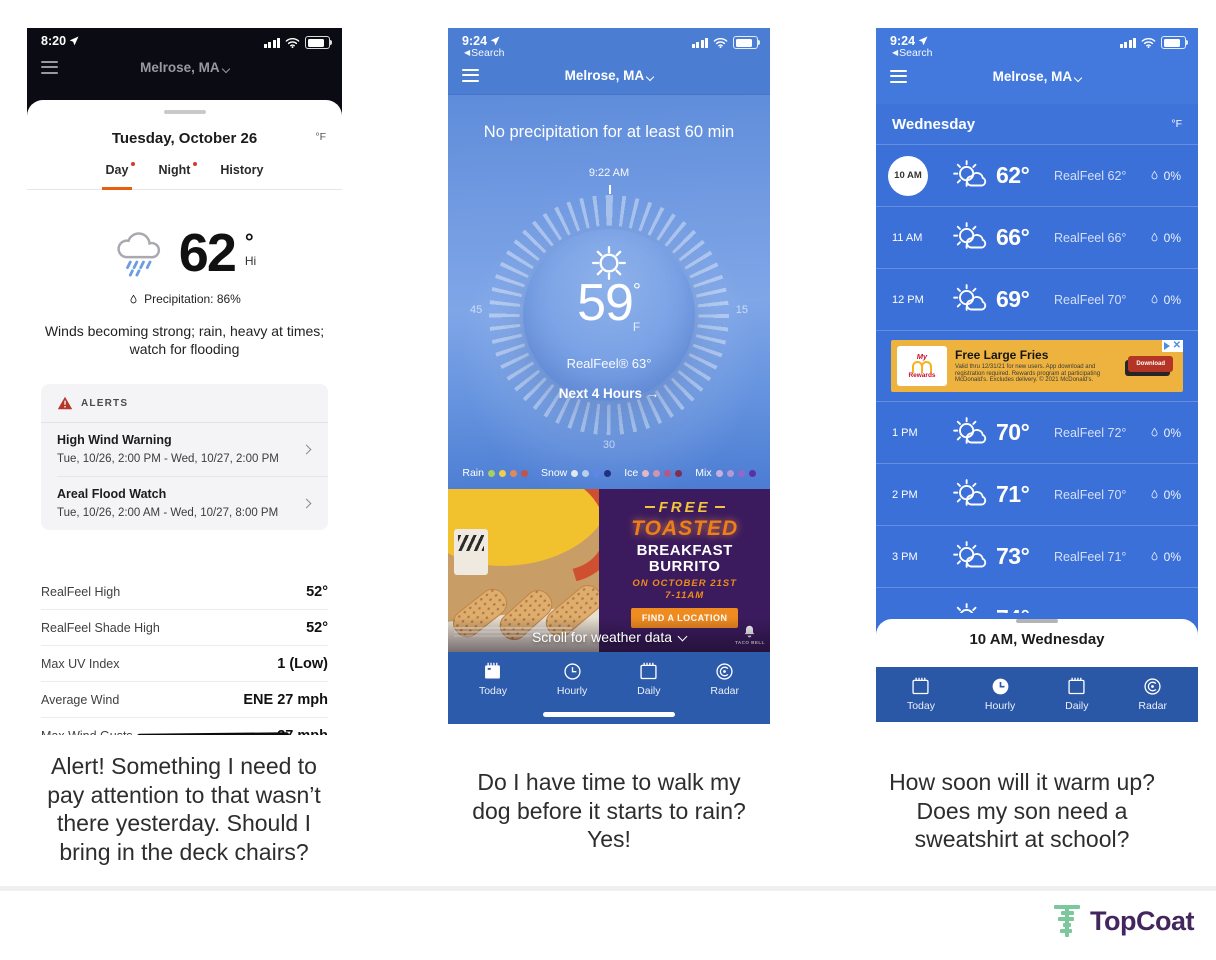 This screenshot has height=960, width=1216. I want to click on footer-divider, so click(608, 888).